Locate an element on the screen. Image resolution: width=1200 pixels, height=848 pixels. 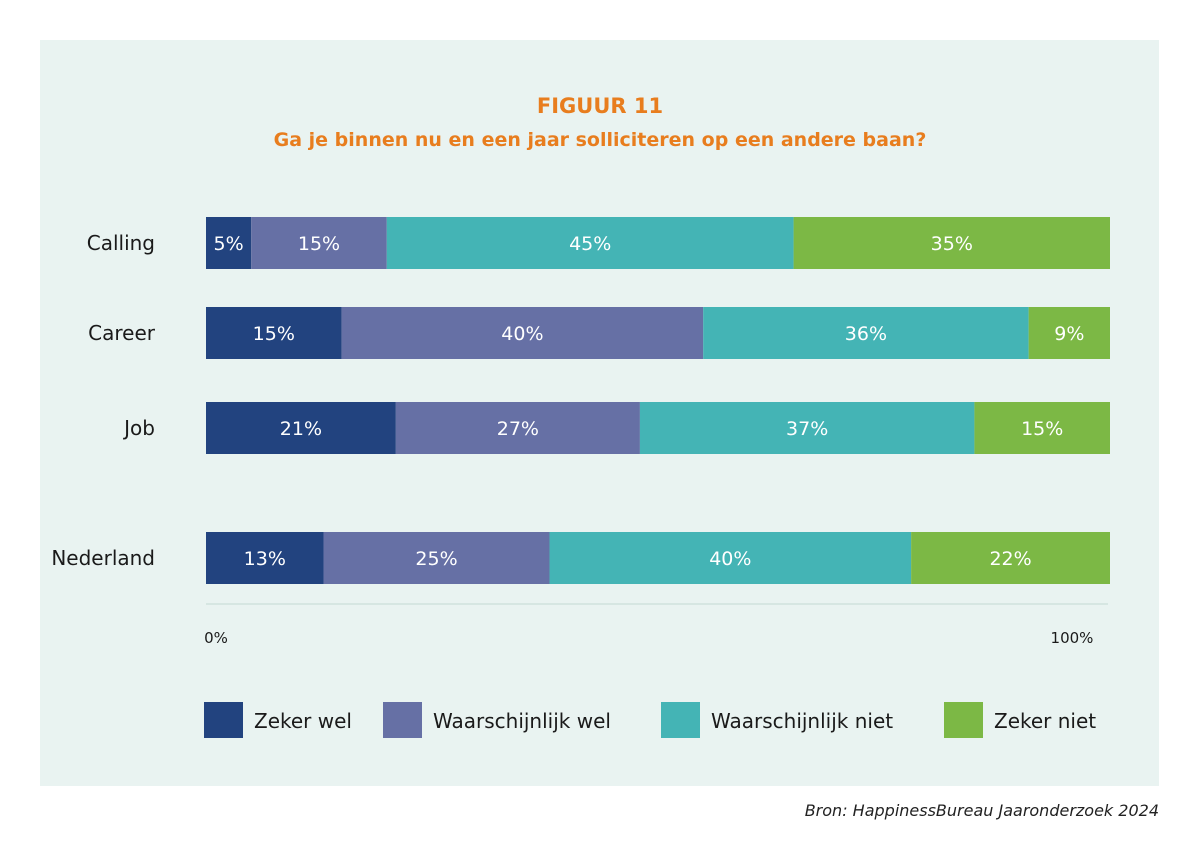
data-label-nederland-zeker-wel: 13% is located at coordinates (265, 559).